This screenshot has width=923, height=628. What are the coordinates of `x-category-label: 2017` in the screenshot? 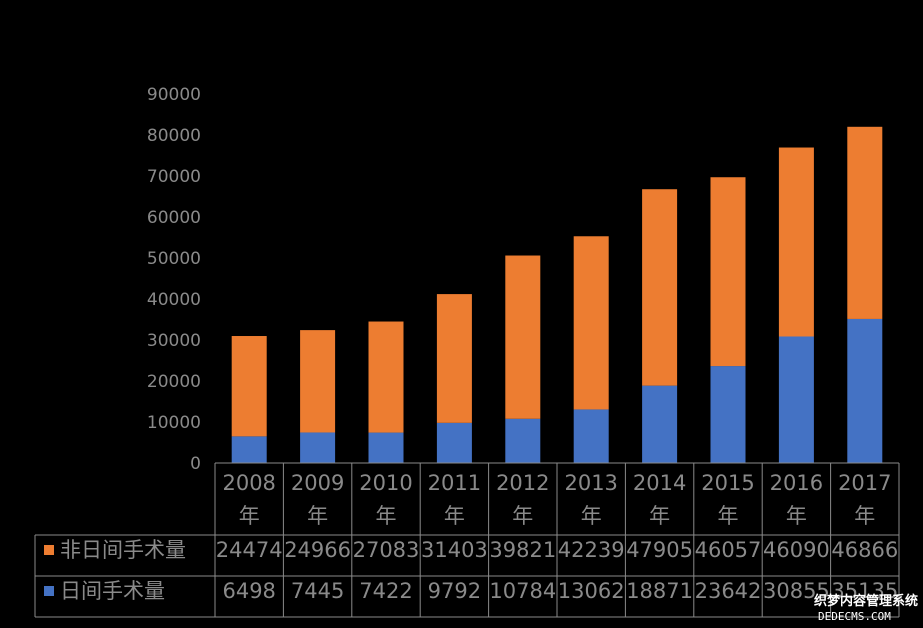 It's located at (864, 483).